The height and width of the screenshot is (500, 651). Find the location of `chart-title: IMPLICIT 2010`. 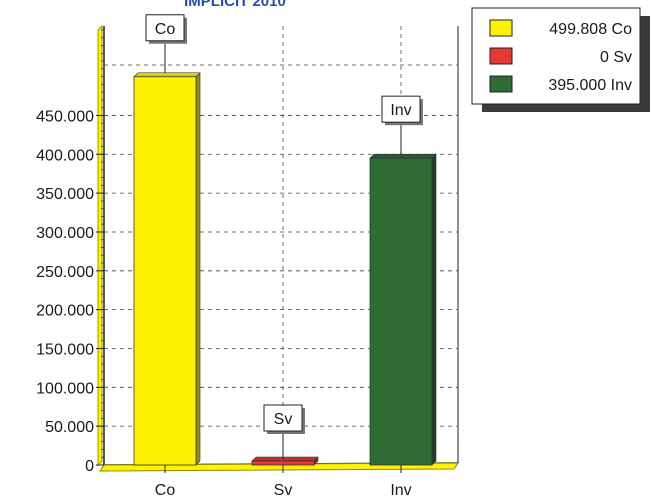

chart-title: IMPLICIT 2010 is located at coordinates (235, 5).